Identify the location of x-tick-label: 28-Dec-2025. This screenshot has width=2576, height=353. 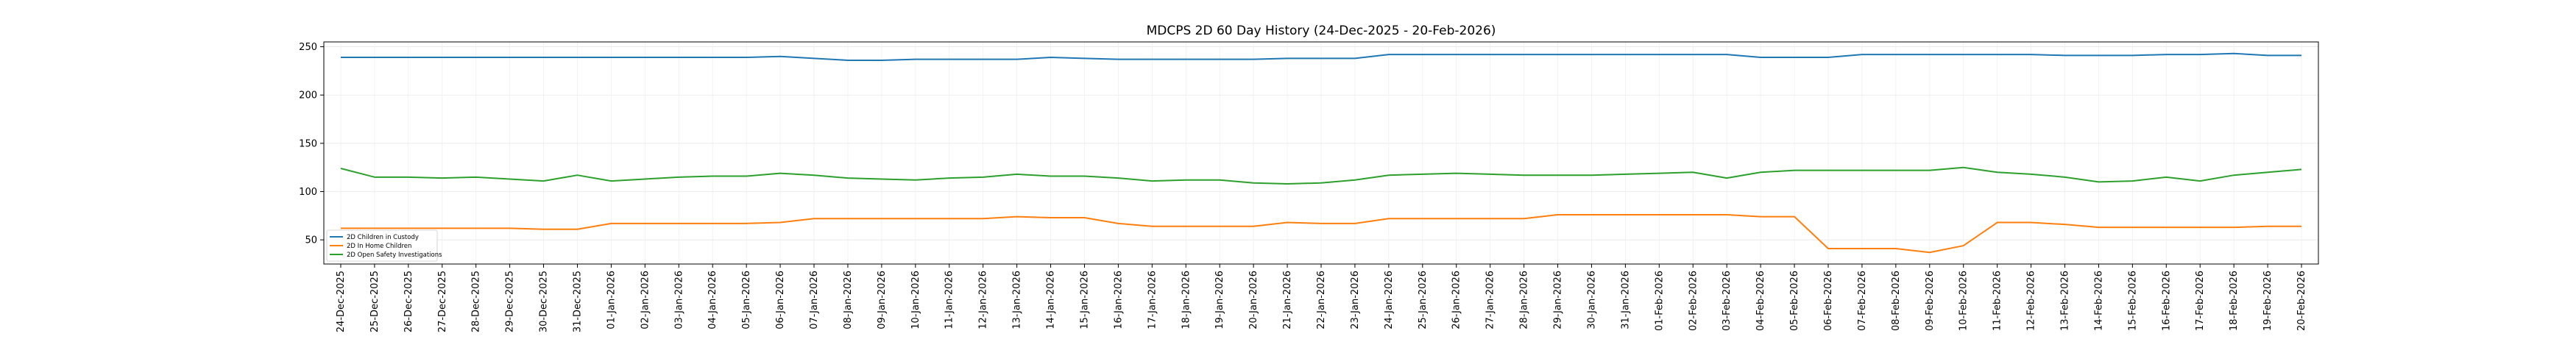
(477, 301).